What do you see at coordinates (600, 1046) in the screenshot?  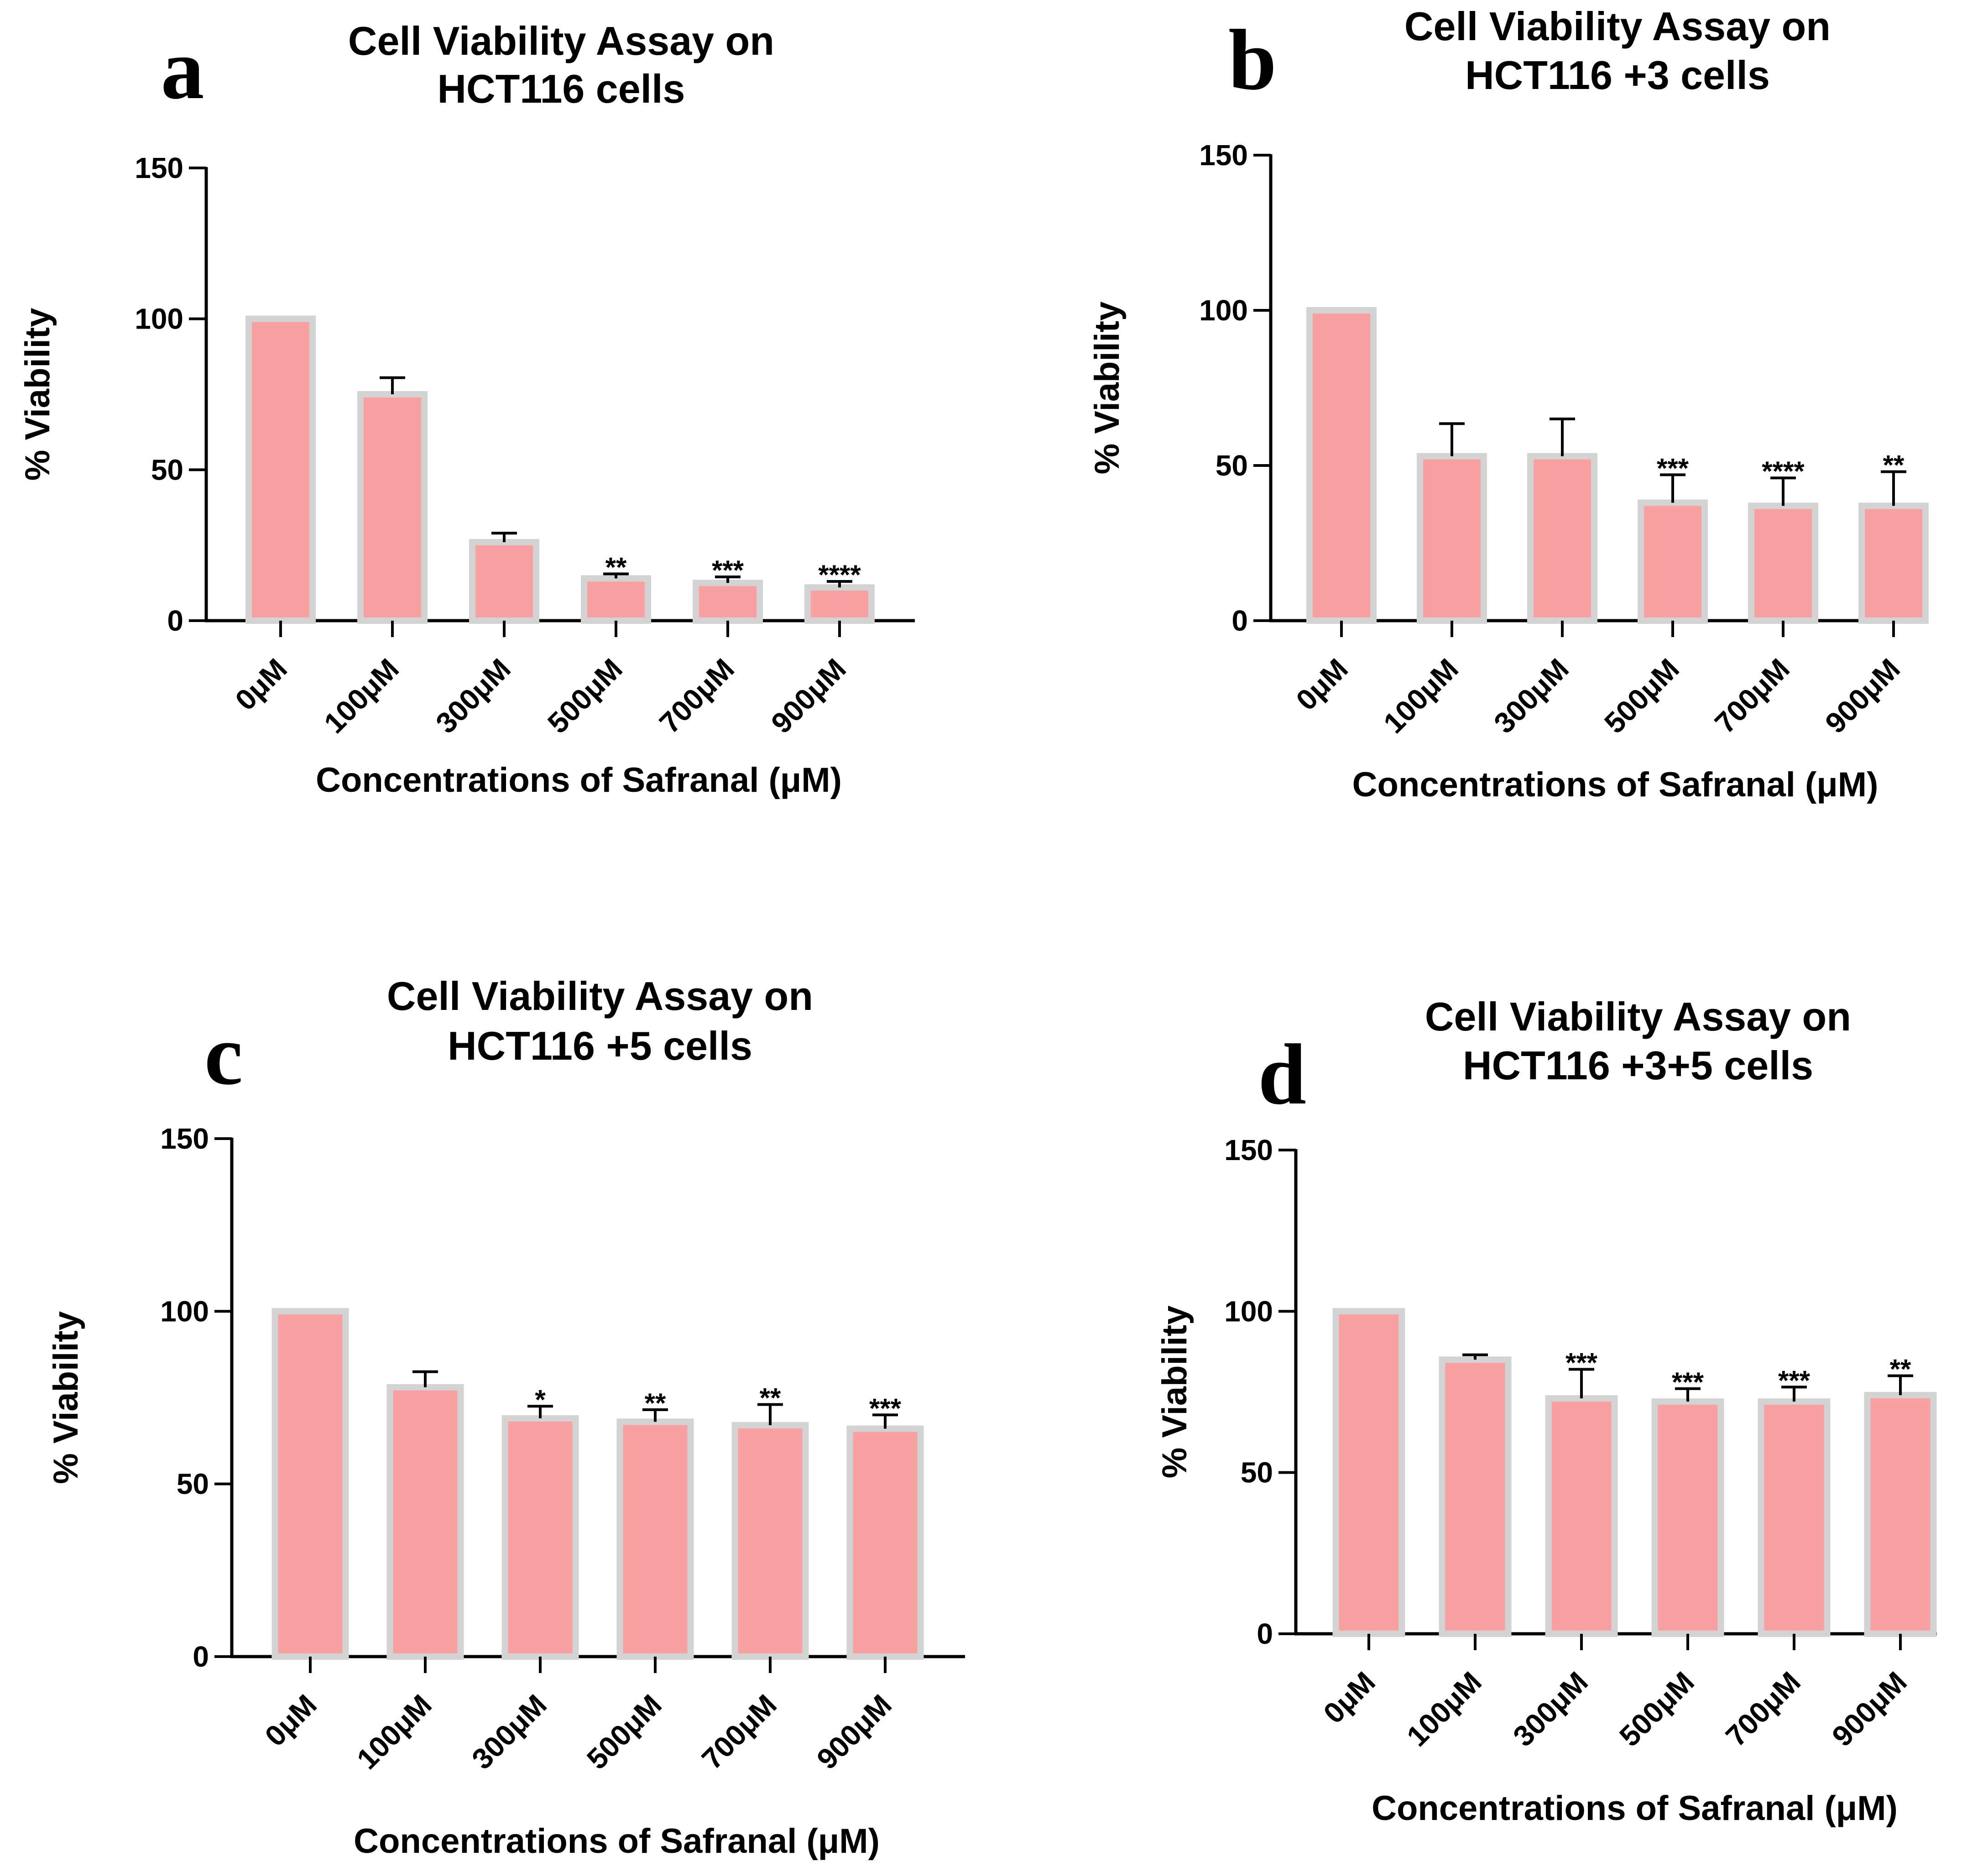 I see `chart-title-line-2: HCT116 +5 cells` at bounding box center [600, 1046].